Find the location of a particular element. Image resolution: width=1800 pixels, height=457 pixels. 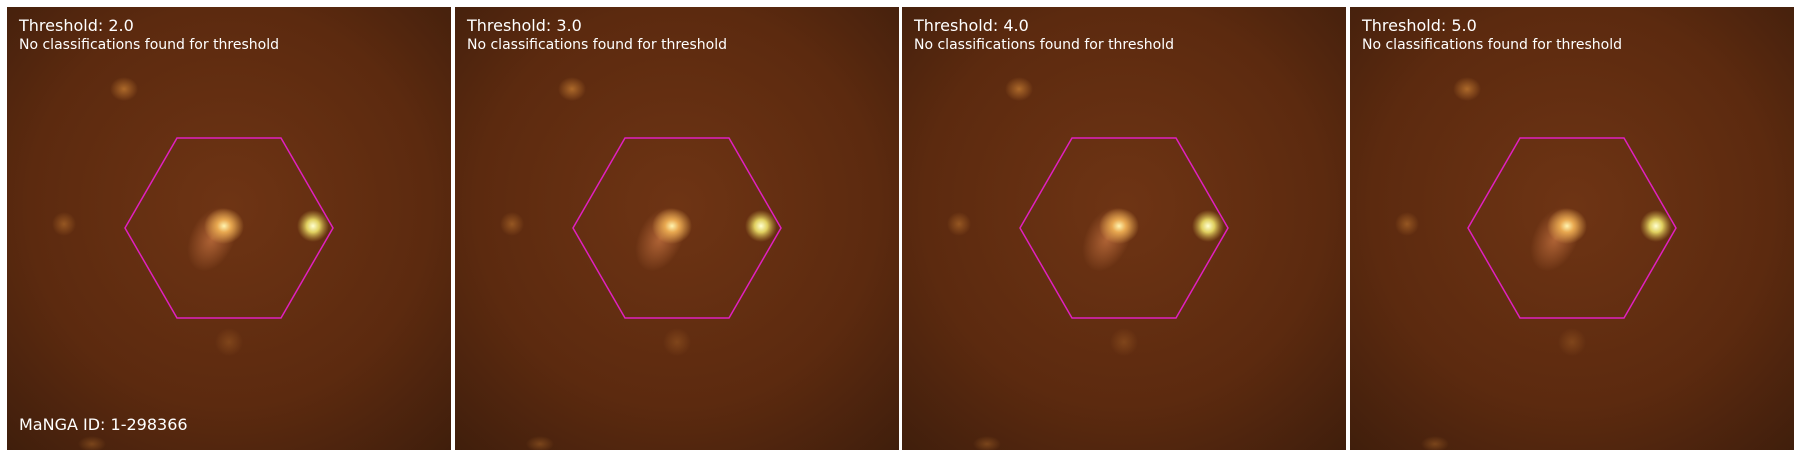

threshold-label: Threshold: 2.0 is located at coordinates (76, 25).